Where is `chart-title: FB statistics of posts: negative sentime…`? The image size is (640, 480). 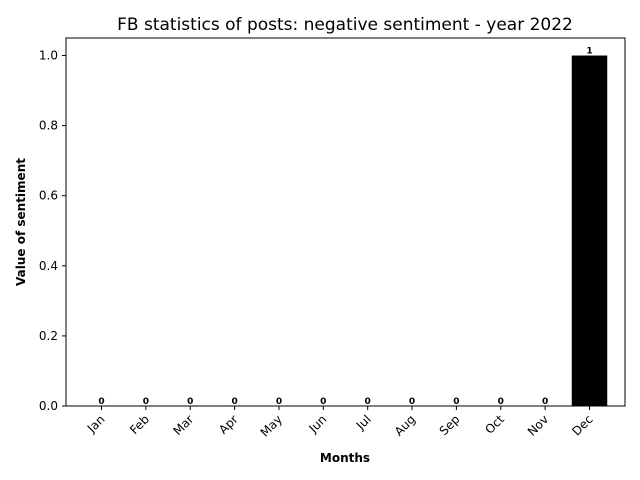 chart-title: FB statistics of posts: negative sentime… is located at coordinates (345, 25).